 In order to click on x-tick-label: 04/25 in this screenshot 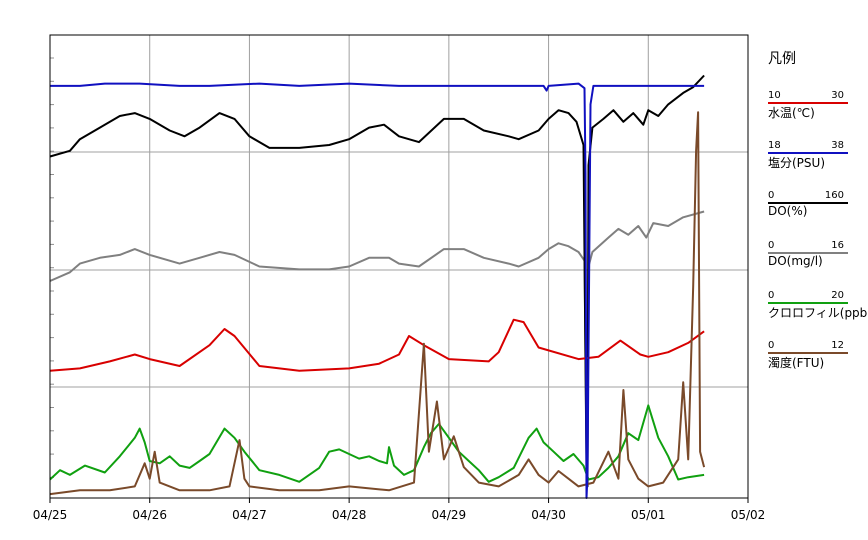, I will do `click(50, 515)`.